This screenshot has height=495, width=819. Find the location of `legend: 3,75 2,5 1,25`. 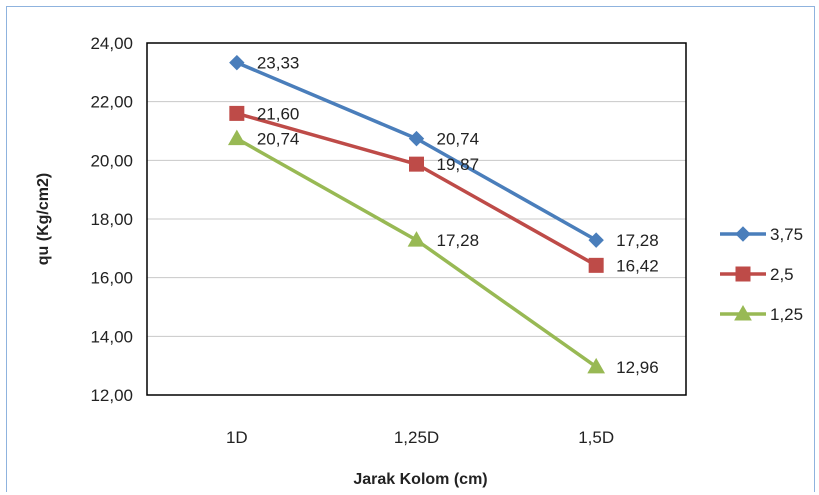

legend: 3,75 2,5 1,25 is located at coordinates (761, 274).